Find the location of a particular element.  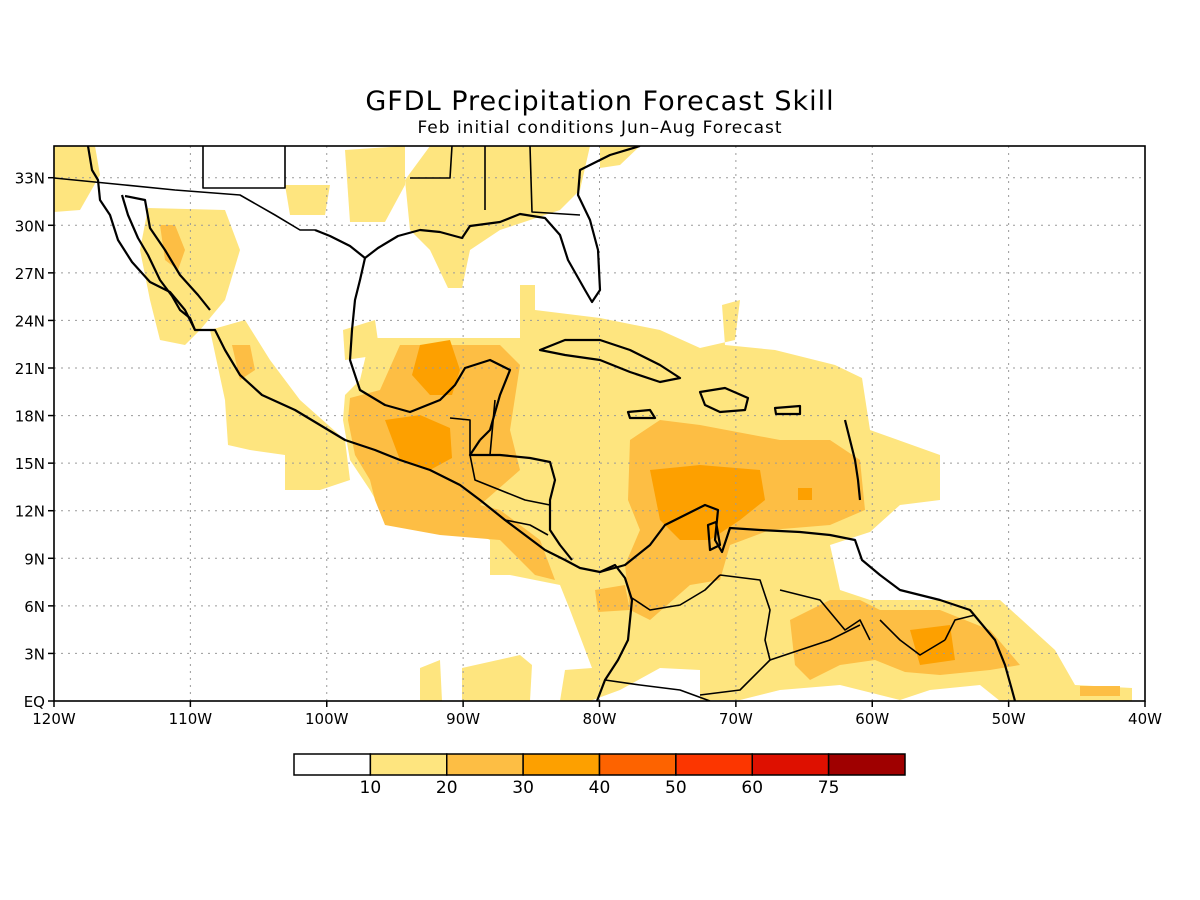

lon-tick-label: 80W is located at coordinates (600, 719).